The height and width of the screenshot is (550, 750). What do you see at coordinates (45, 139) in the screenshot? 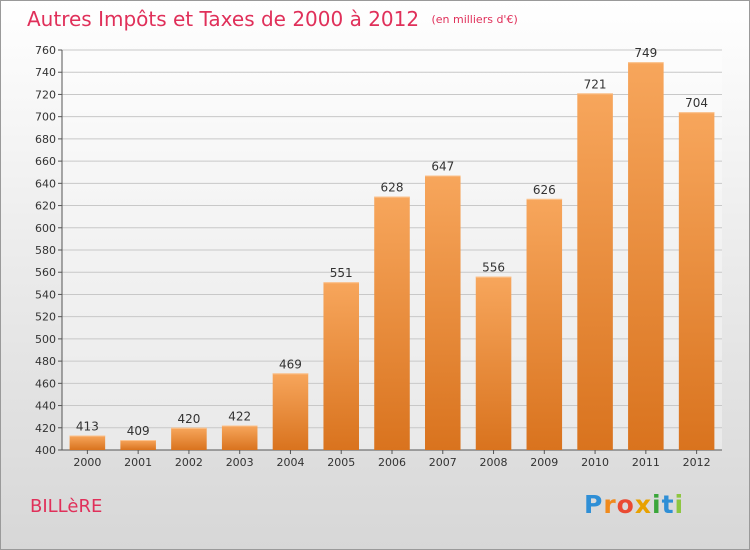
I see `y-tick-label: 680` at bounding box center [45, 139].